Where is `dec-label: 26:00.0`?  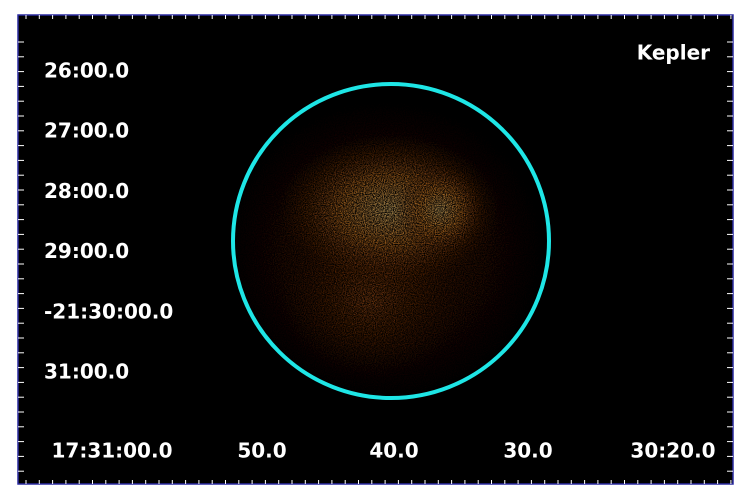
dec-label: 26:00.0 is located at coordinates (86, 71).